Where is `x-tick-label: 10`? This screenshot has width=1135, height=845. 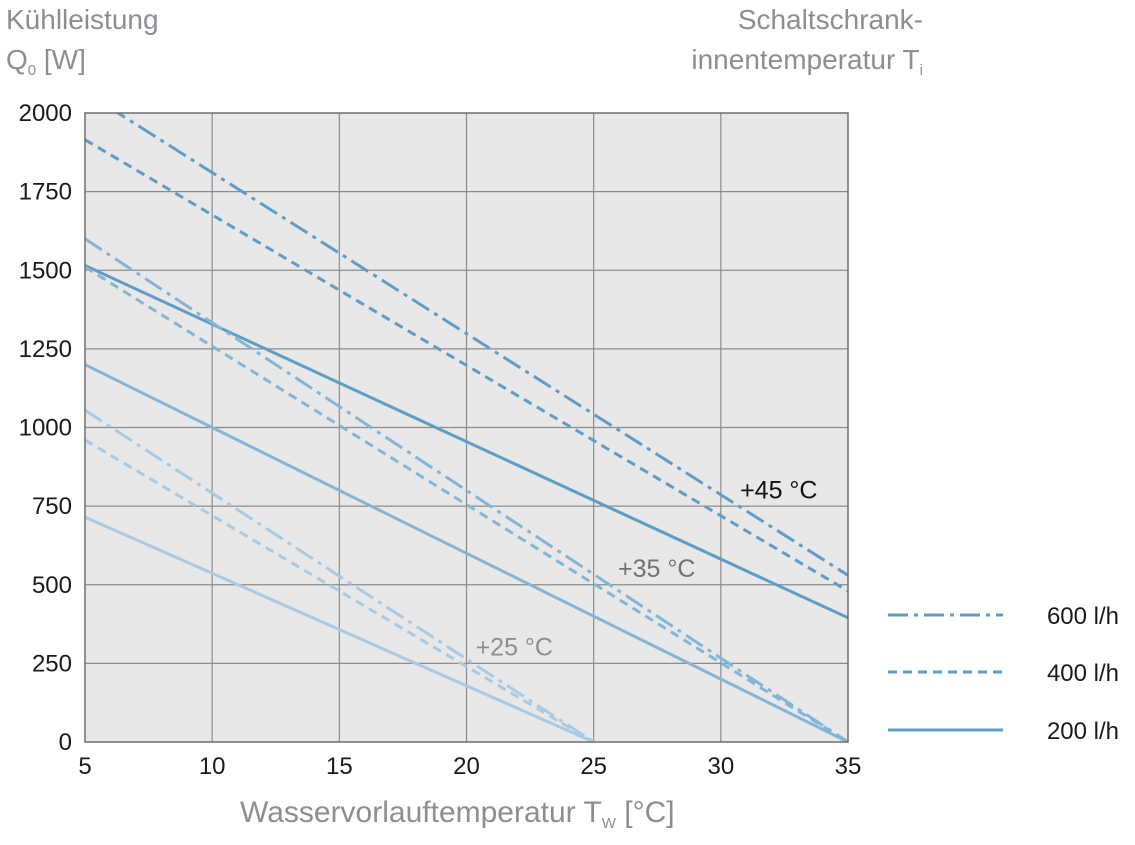 x-tick-label: 10 is located at coordinates (212, 766).